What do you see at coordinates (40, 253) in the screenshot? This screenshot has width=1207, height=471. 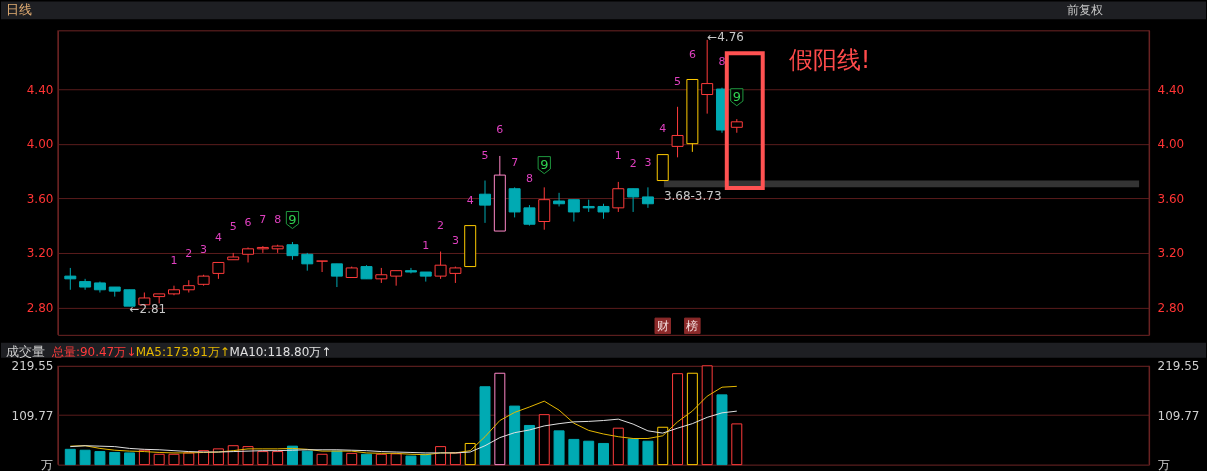 I see `y-tick-label: 3.20` at bounding box center [40, 253].